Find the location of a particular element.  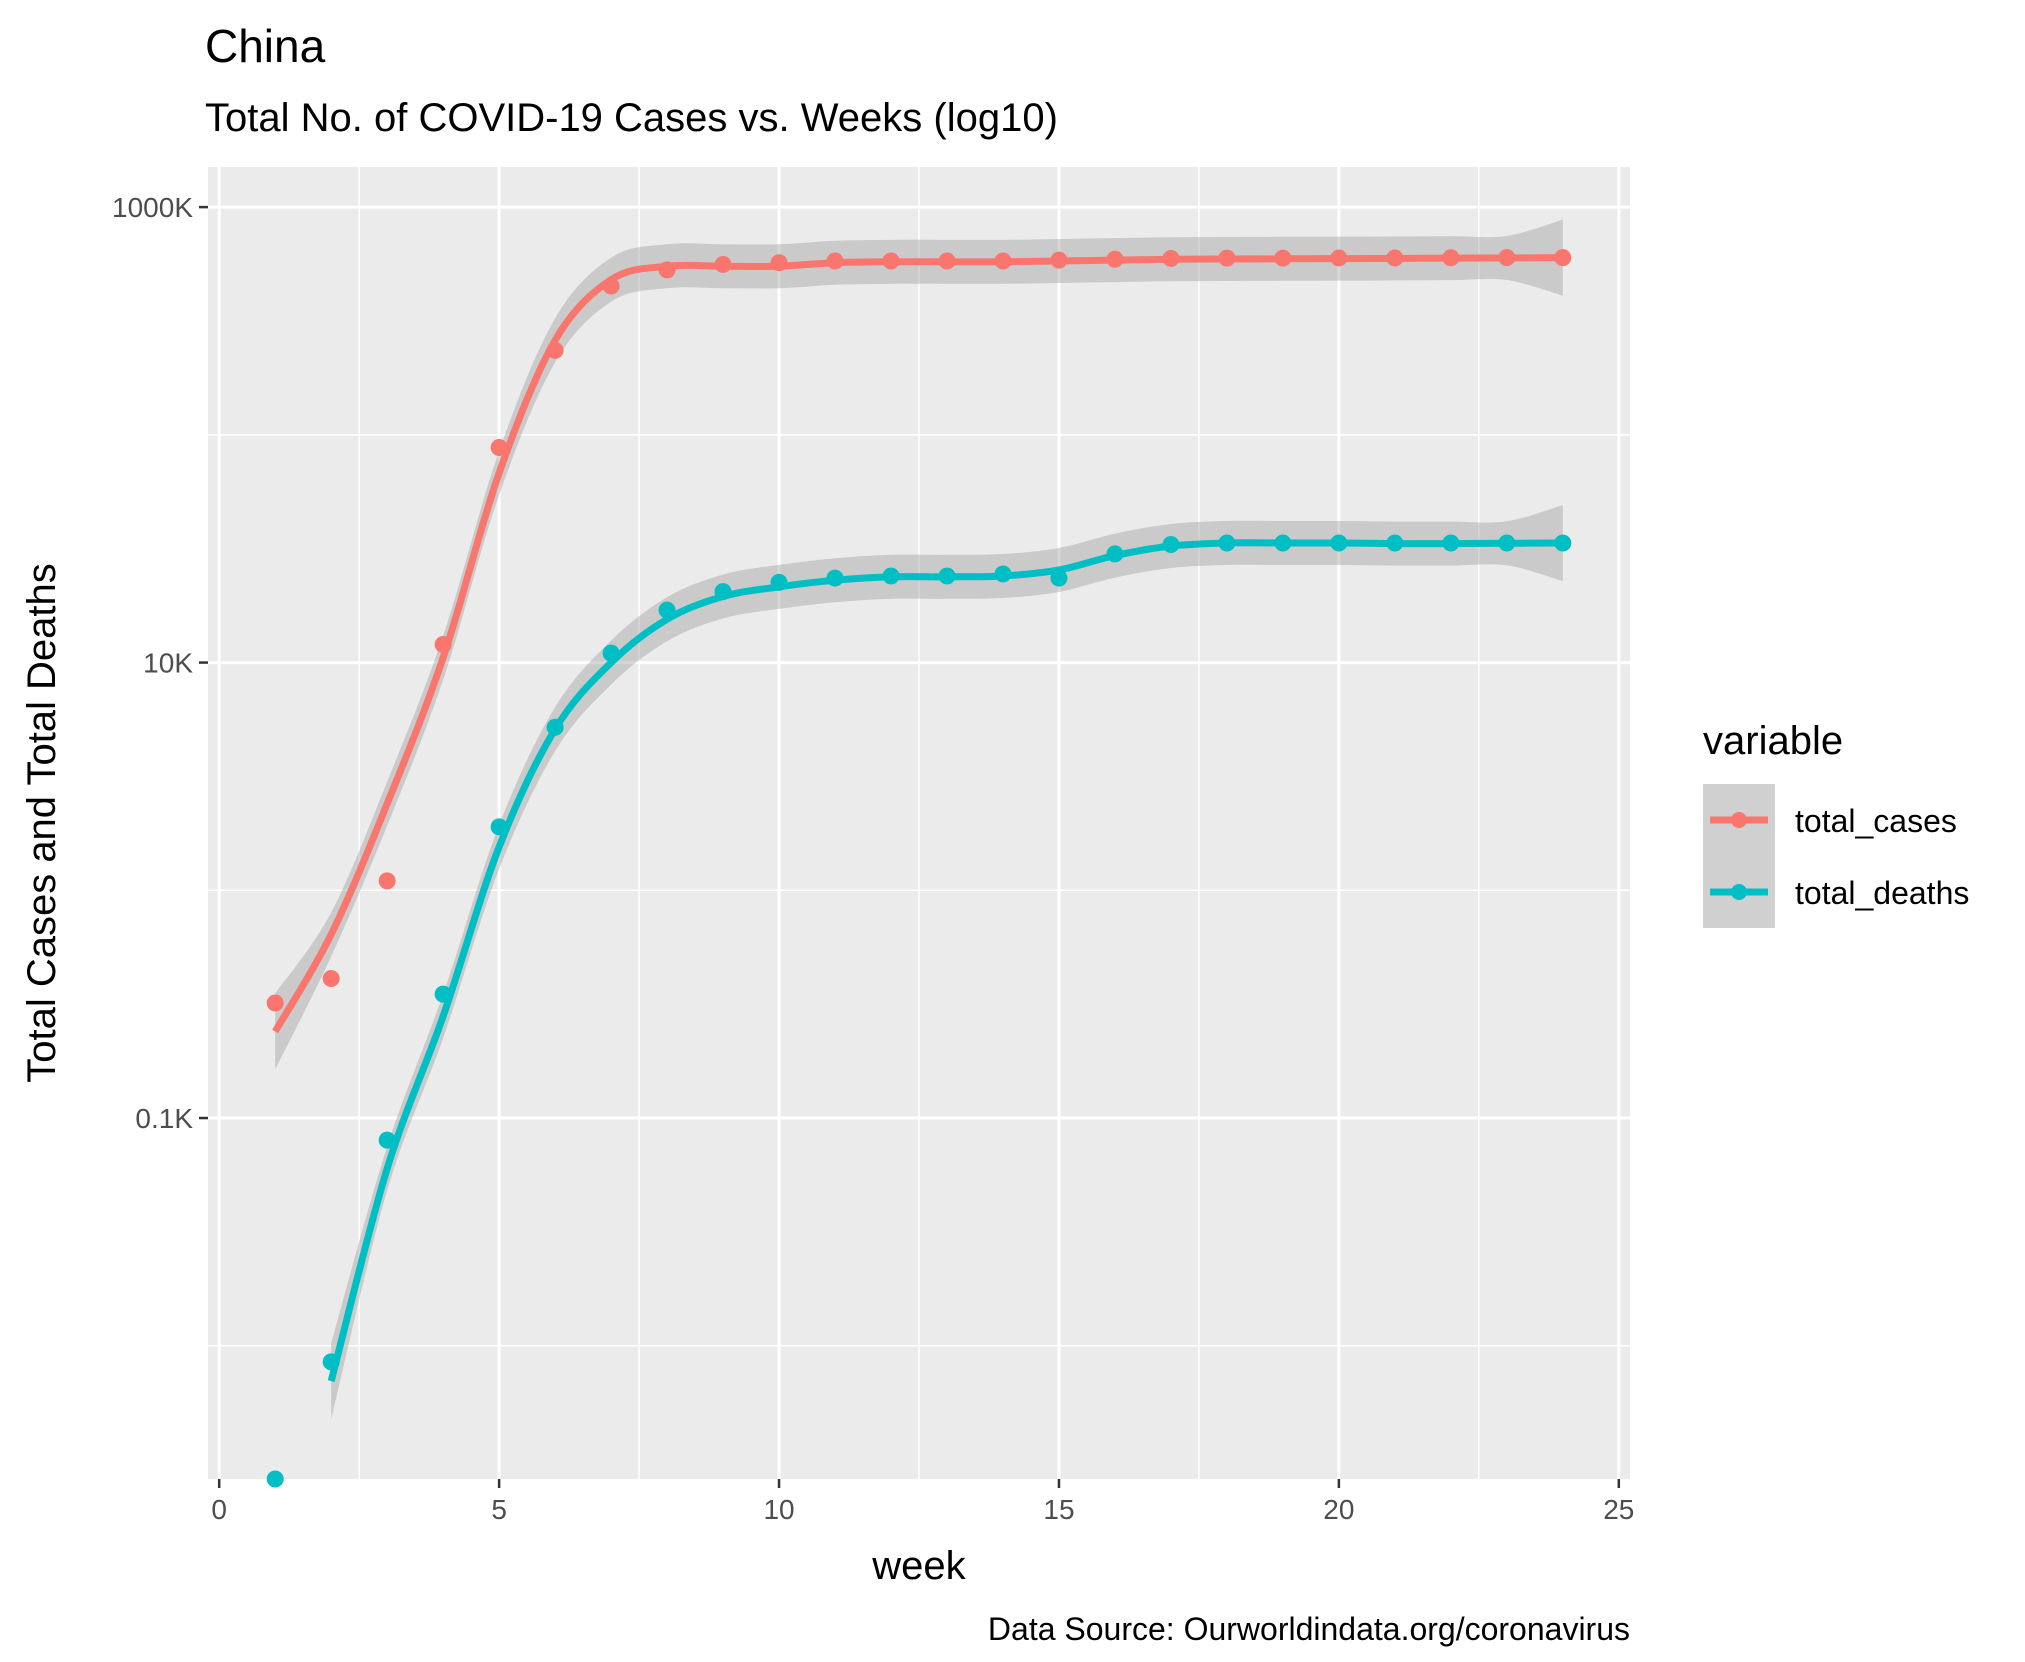

legend-key-point-total-cases is located at coordinates (1739, 820).